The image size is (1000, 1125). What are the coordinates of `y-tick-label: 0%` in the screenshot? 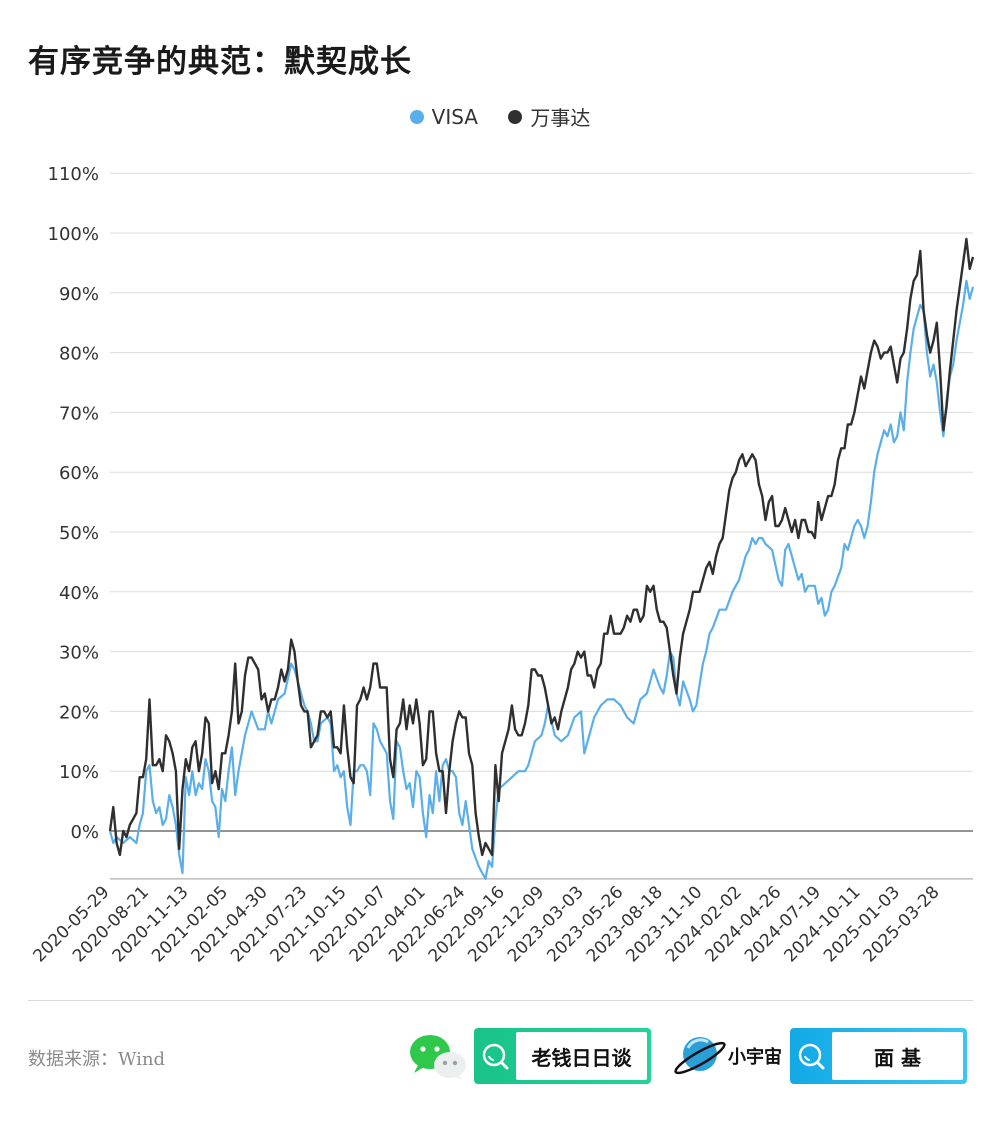 It's located at (84, 832).